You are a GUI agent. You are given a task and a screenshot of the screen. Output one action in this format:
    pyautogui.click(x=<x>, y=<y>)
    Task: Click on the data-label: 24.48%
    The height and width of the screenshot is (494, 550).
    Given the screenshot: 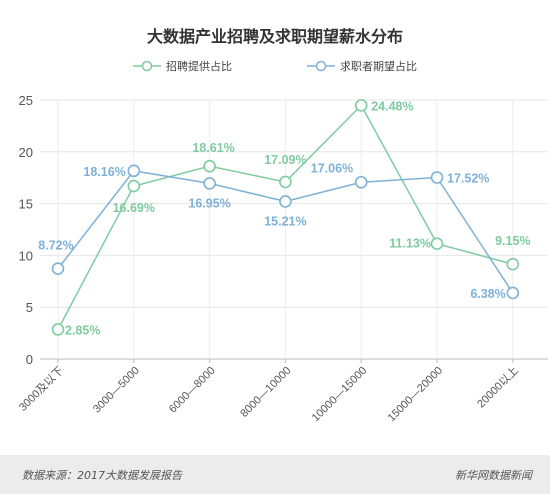 What is the action you would take?
    pyautogui.click(x=392, y=106)
    